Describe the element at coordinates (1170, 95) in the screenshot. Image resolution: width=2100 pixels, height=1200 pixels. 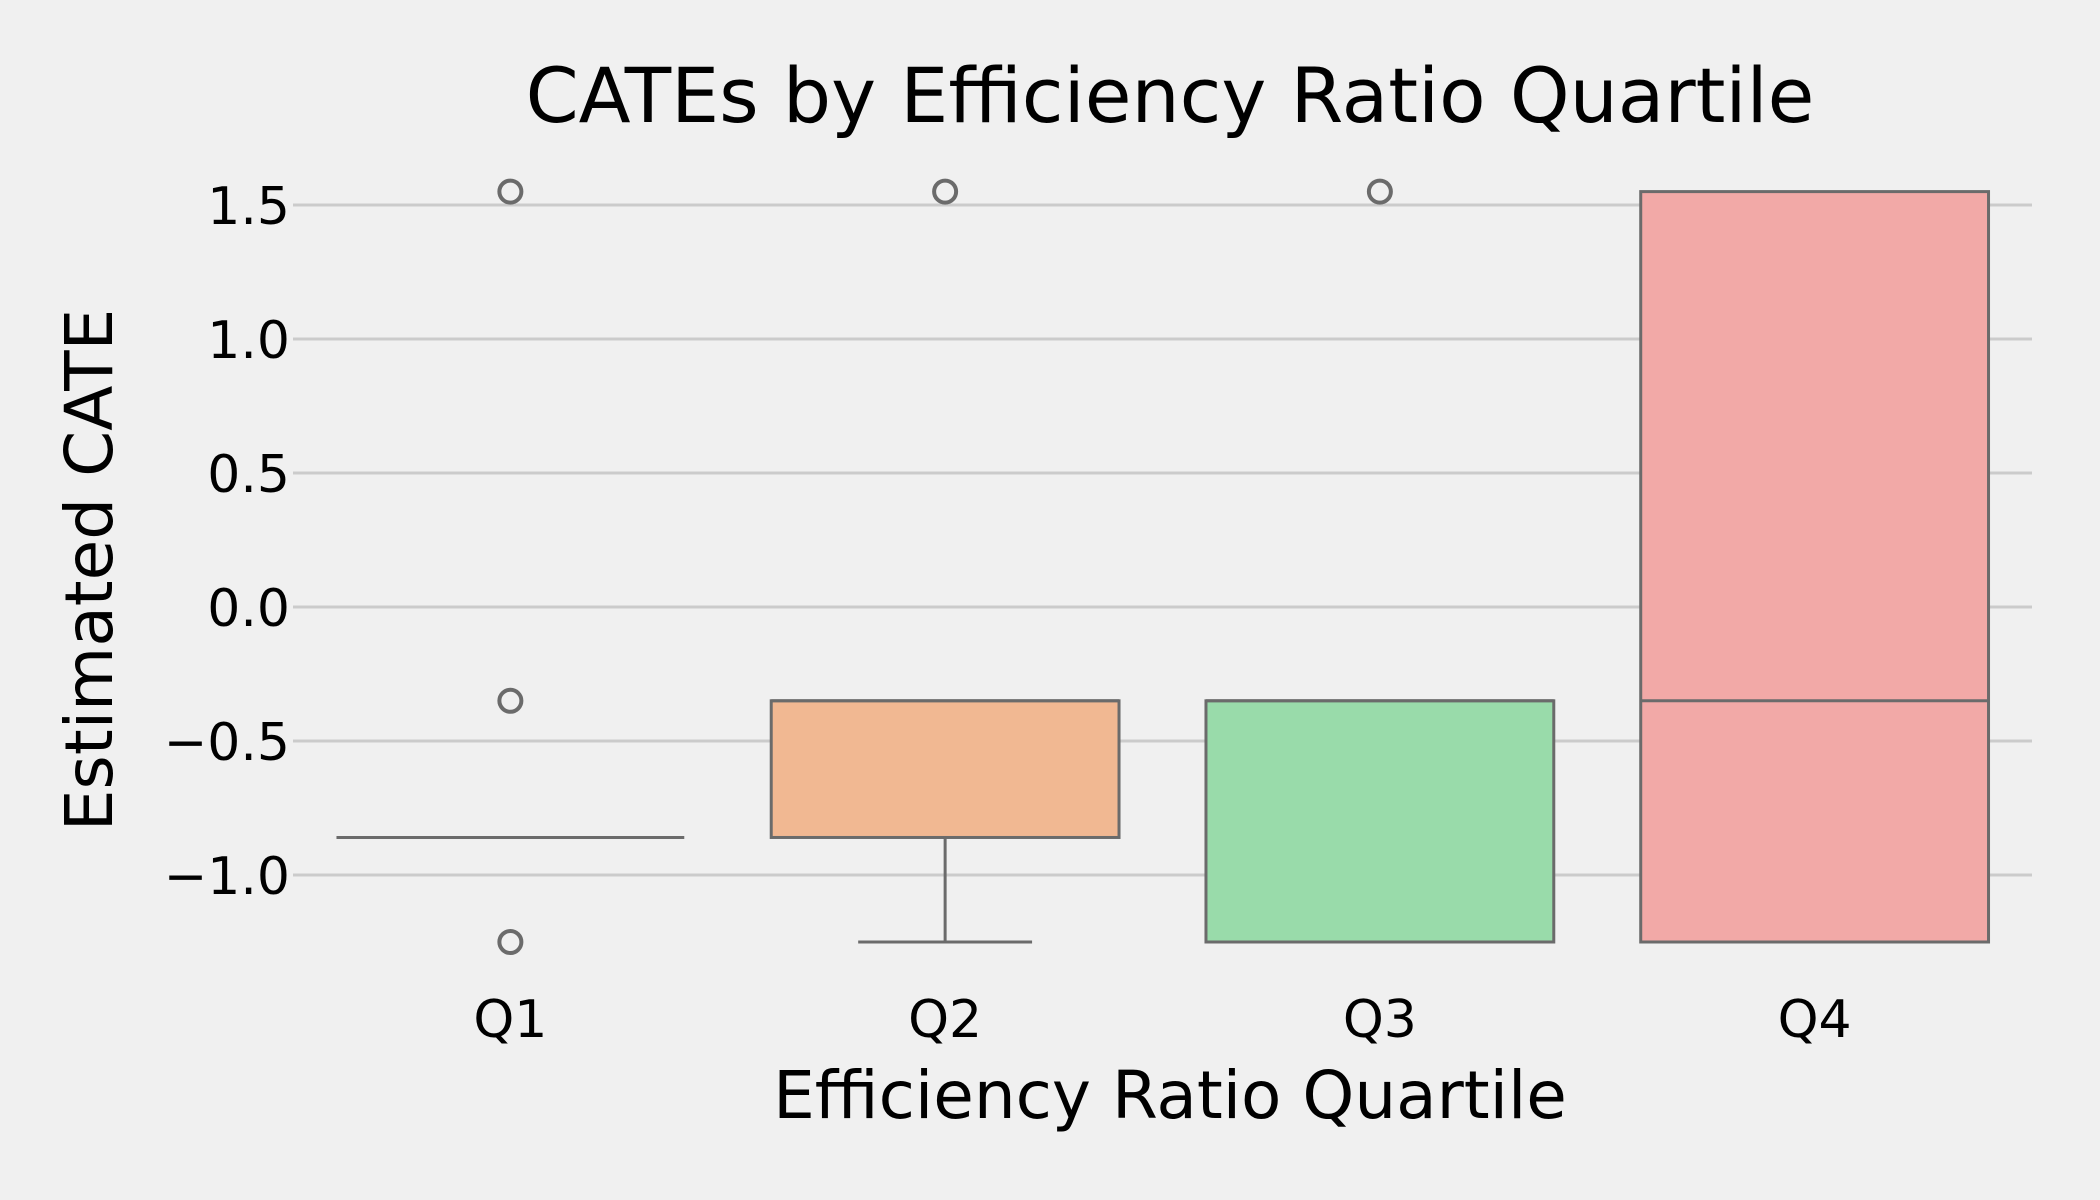
I see `chart-title: CATEs by Efficiency Ratio Quartile` at that location.